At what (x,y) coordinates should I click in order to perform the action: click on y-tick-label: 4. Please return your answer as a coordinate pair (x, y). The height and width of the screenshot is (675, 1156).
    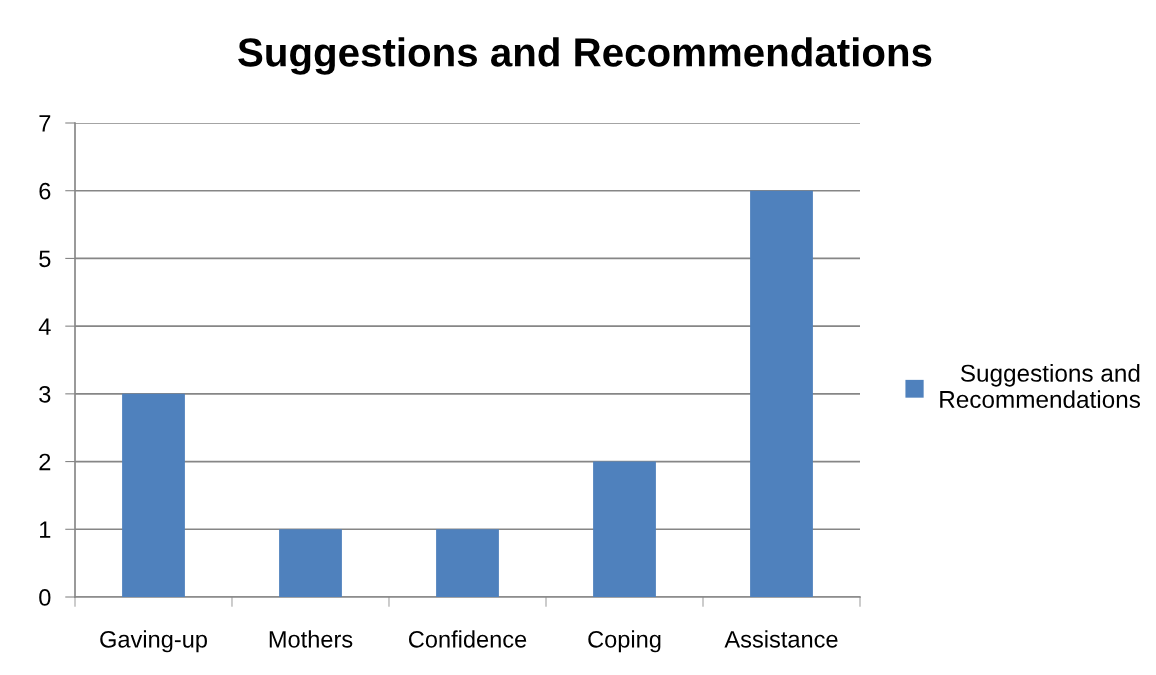
    Looking at the image, I should click on (44, 326).